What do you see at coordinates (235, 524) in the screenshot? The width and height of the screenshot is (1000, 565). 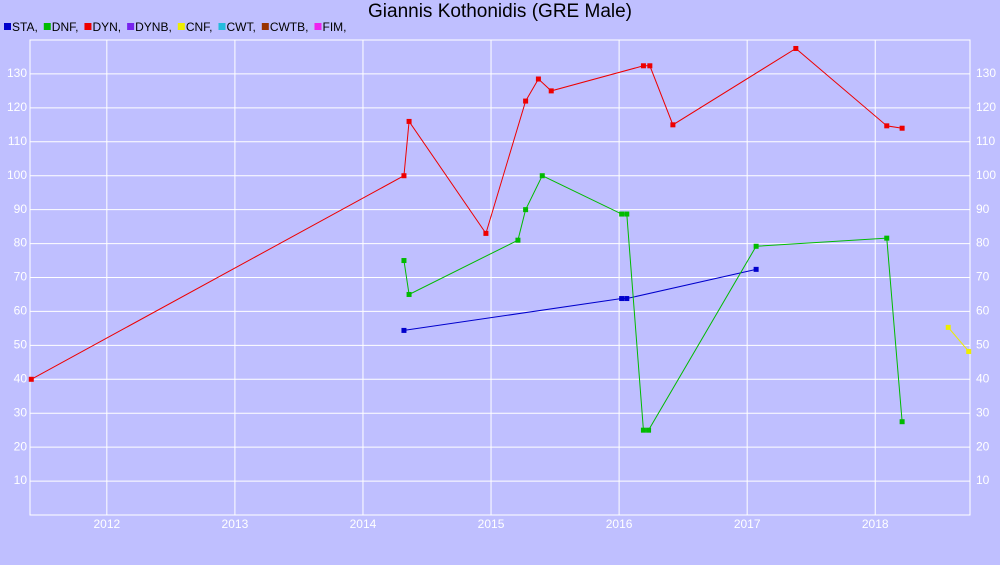 I see `x-tick-label: 2013` at bounding box center [235, 524].